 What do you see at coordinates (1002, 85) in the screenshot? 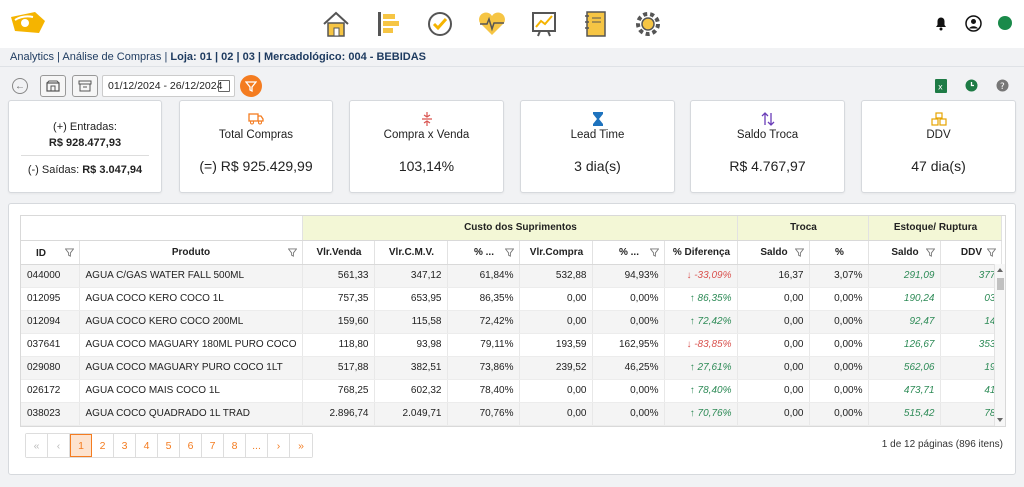
I see `help-icon: ?` at bounding box center [1002, 85].